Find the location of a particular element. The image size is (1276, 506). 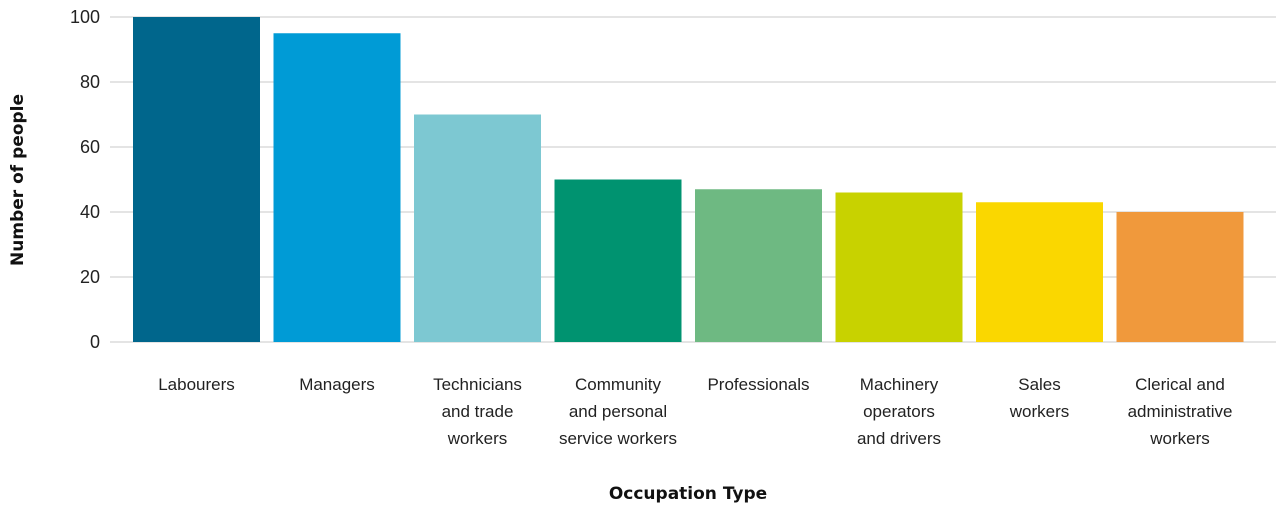

x-tick-label: Machinery operators and drivers is located at coordinates (899, 411).